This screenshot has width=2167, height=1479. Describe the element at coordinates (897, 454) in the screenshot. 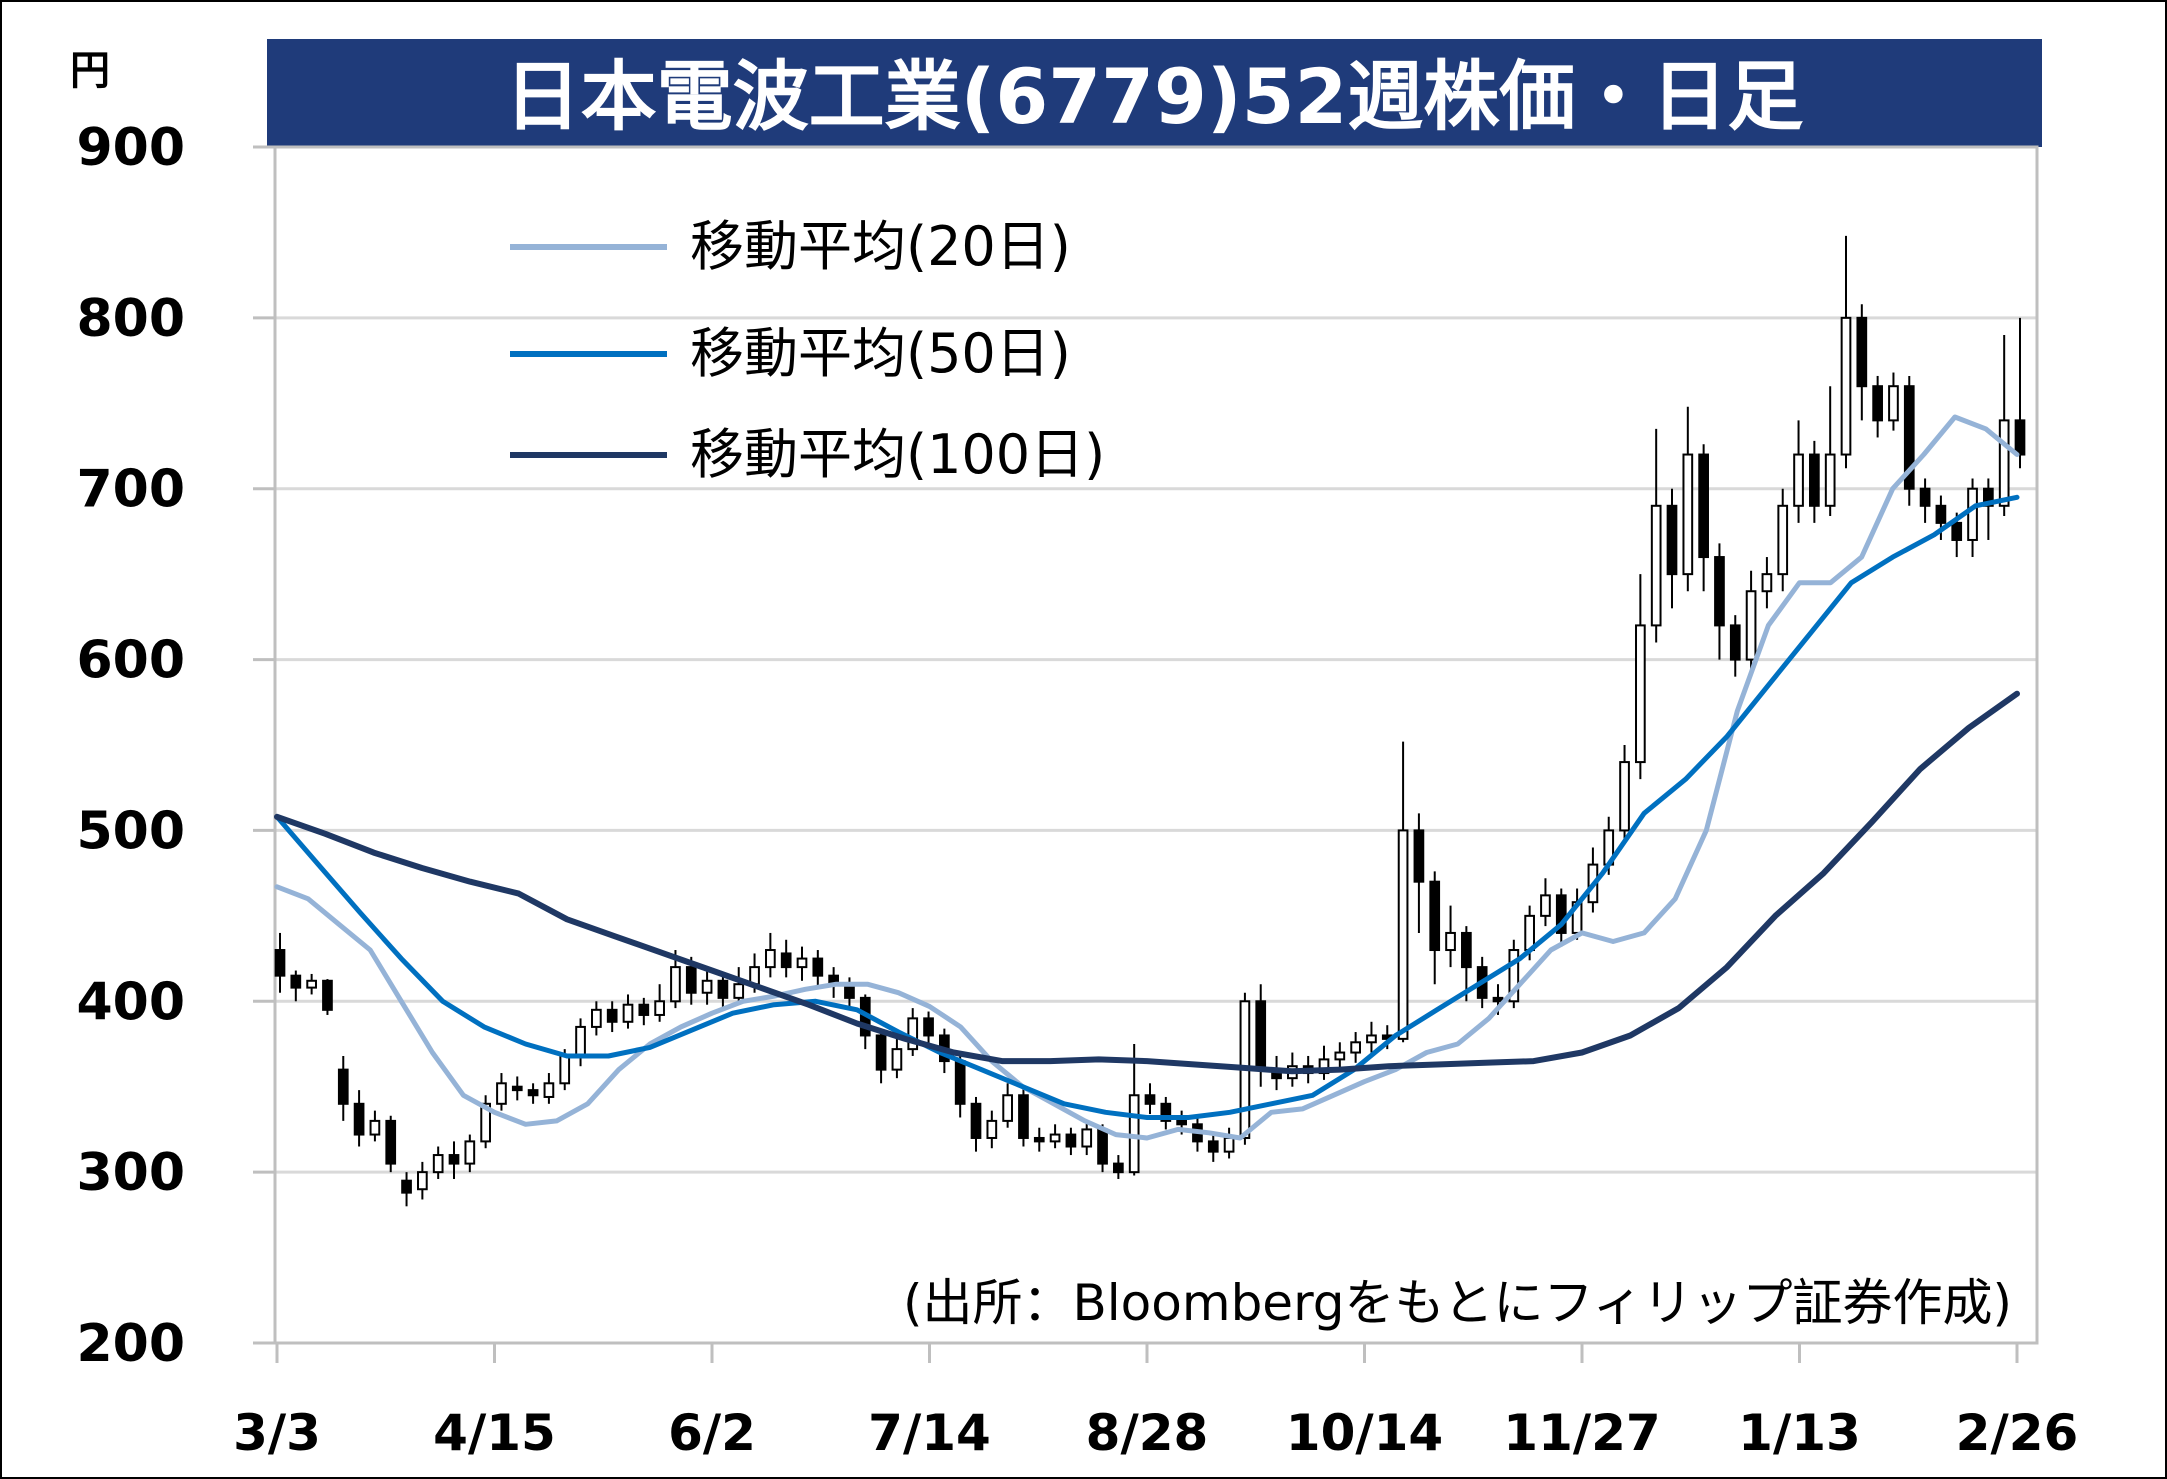

I see `legend-label: 移動平均(100日)` at that location.